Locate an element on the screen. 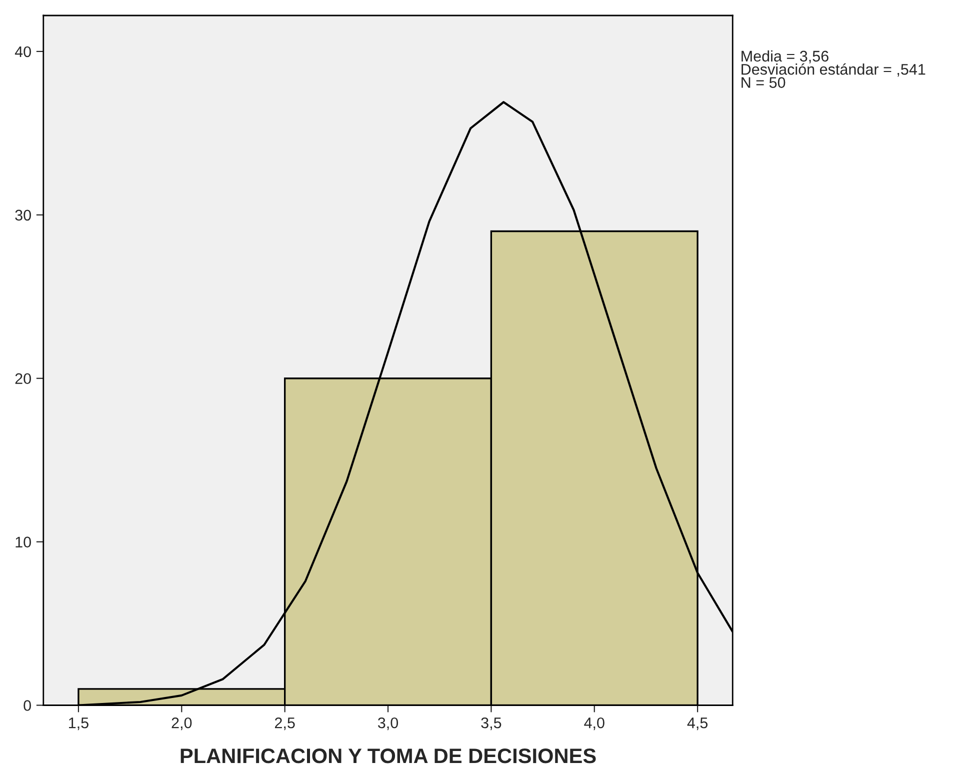 This screenshot has width=964, height=775. y-tick-label: 40 is located at coordinates (22, 52).